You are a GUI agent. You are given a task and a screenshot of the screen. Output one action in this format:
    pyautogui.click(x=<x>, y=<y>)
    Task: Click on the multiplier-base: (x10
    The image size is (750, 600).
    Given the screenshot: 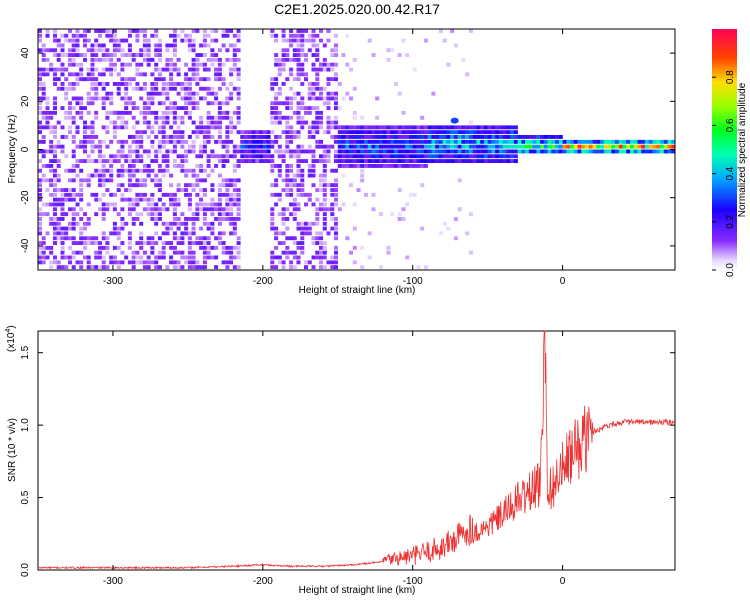 What is the action you would take?
    pyautogui.click(x=11, y=342)
    